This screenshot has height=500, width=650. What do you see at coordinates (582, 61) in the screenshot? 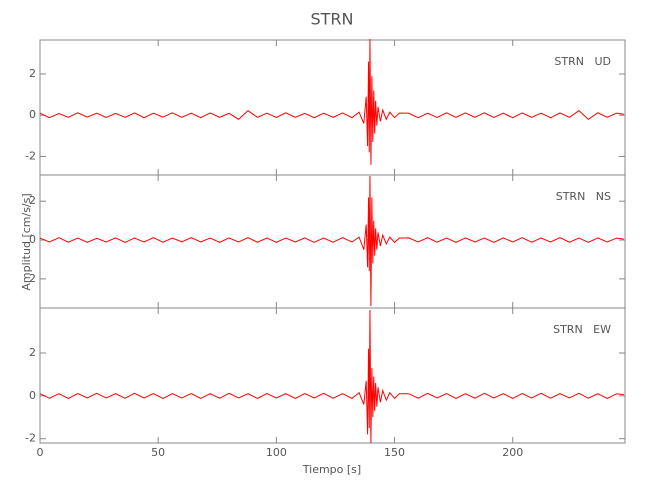
I see `panel-label: STRN UD` at bounding box center [582, 61].